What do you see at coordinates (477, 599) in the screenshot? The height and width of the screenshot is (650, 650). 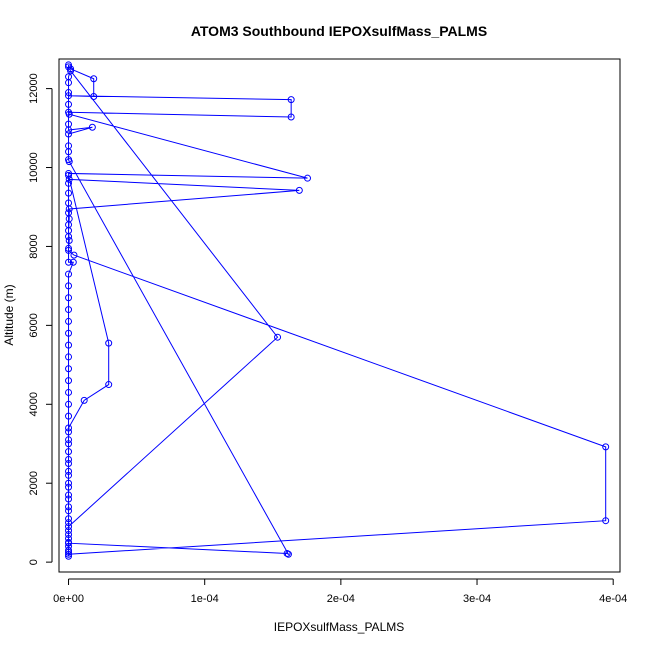 I see `x-tick-label: 3e-04` at bounding box center [477, 599].